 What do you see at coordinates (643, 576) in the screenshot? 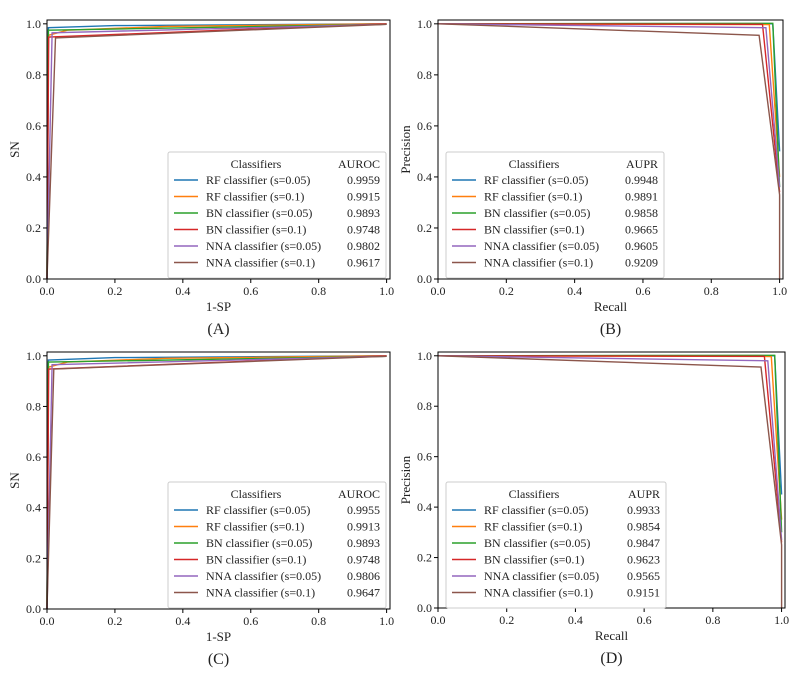
I see `legend-entry-metric: 0.9565` at bounding box center [643, 576].